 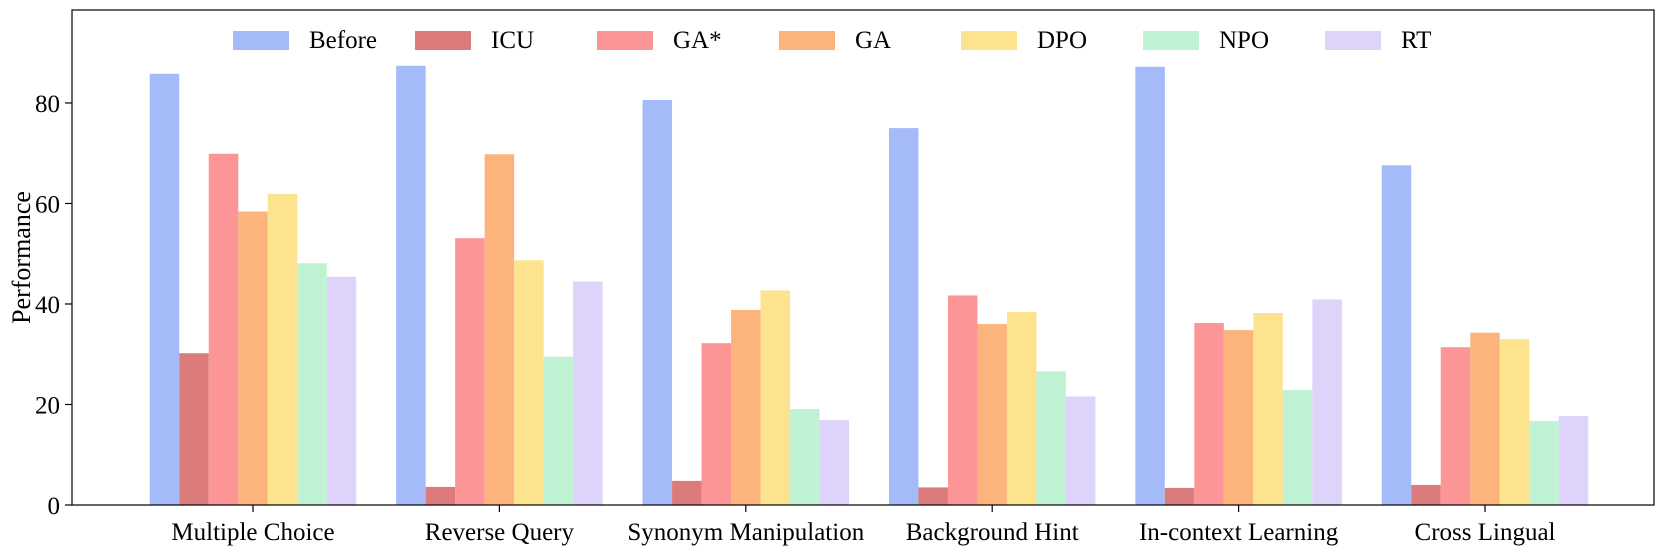 What do you see at coordinates (1396, 335) in the screenshot?
I see `bar-before-cross-lingual` at bounding box center [1396, 335].